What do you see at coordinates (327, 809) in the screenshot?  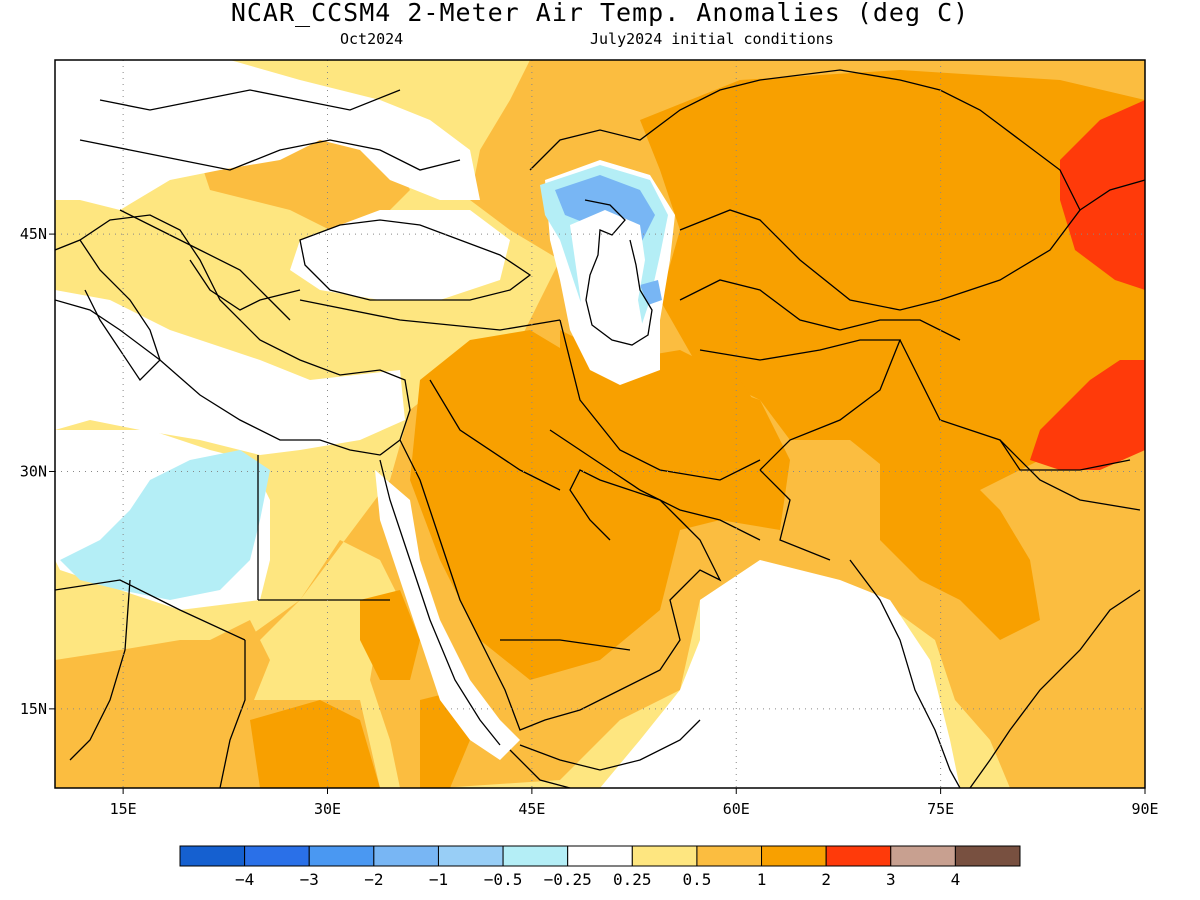 I see `lon-tick-label: 30E` at bounding box center [327, 809].